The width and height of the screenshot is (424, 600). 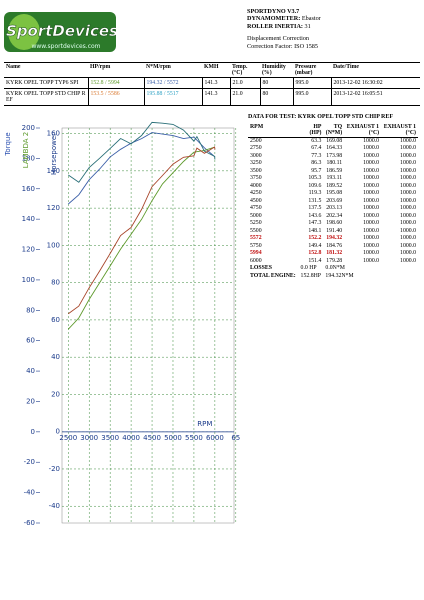 What do you see at coordinates (334, 170) in the screenshot?
I see `data-cell: 186.59` at bounding box center [334, 170].